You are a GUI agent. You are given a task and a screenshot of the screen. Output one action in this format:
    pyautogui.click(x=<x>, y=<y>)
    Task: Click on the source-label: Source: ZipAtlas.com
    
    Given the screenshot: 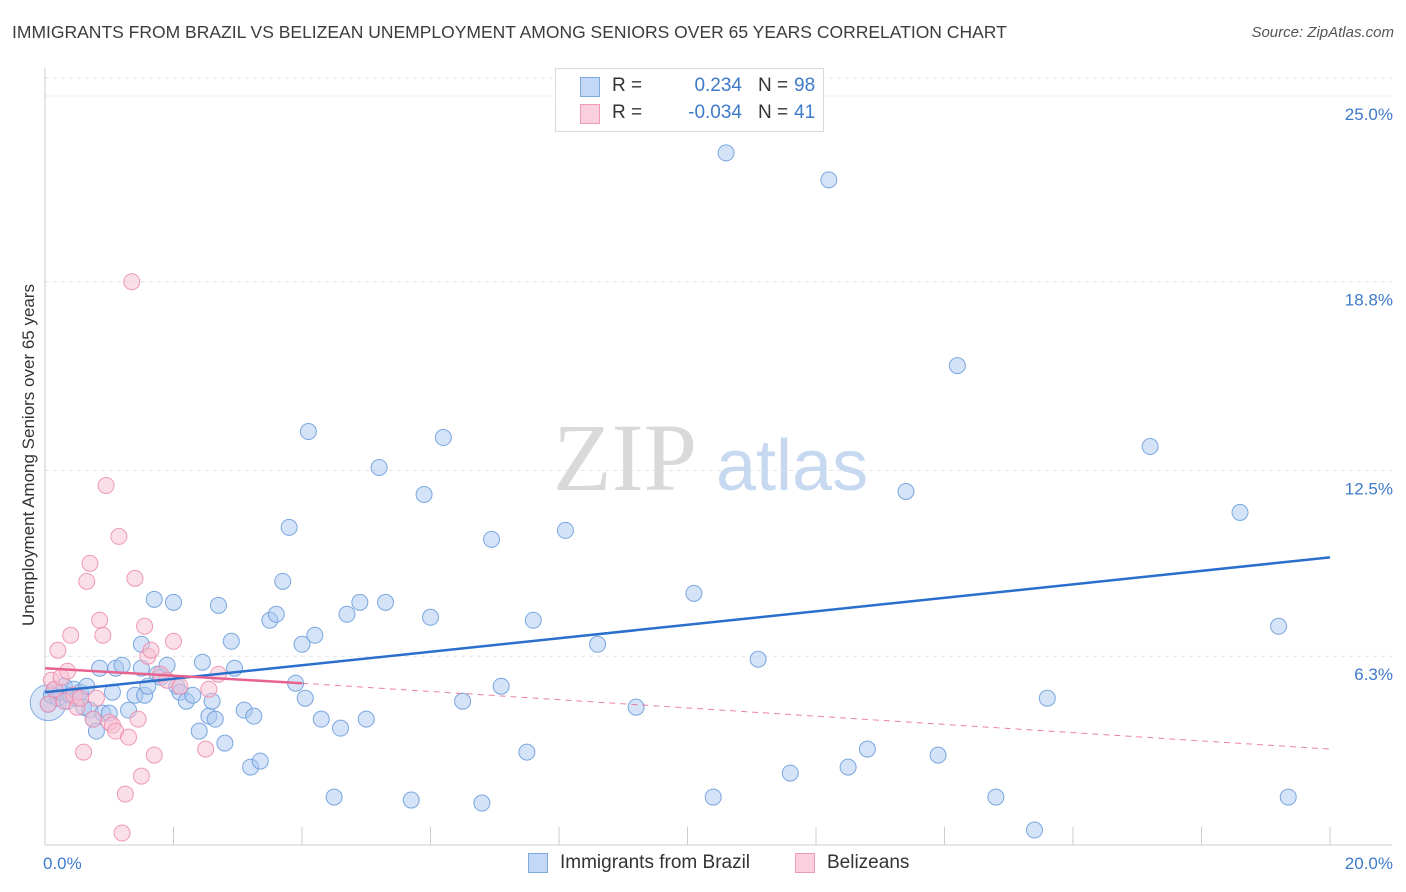 What is the action you would take?
    pyautogui.click(x=1322, y=32)
    